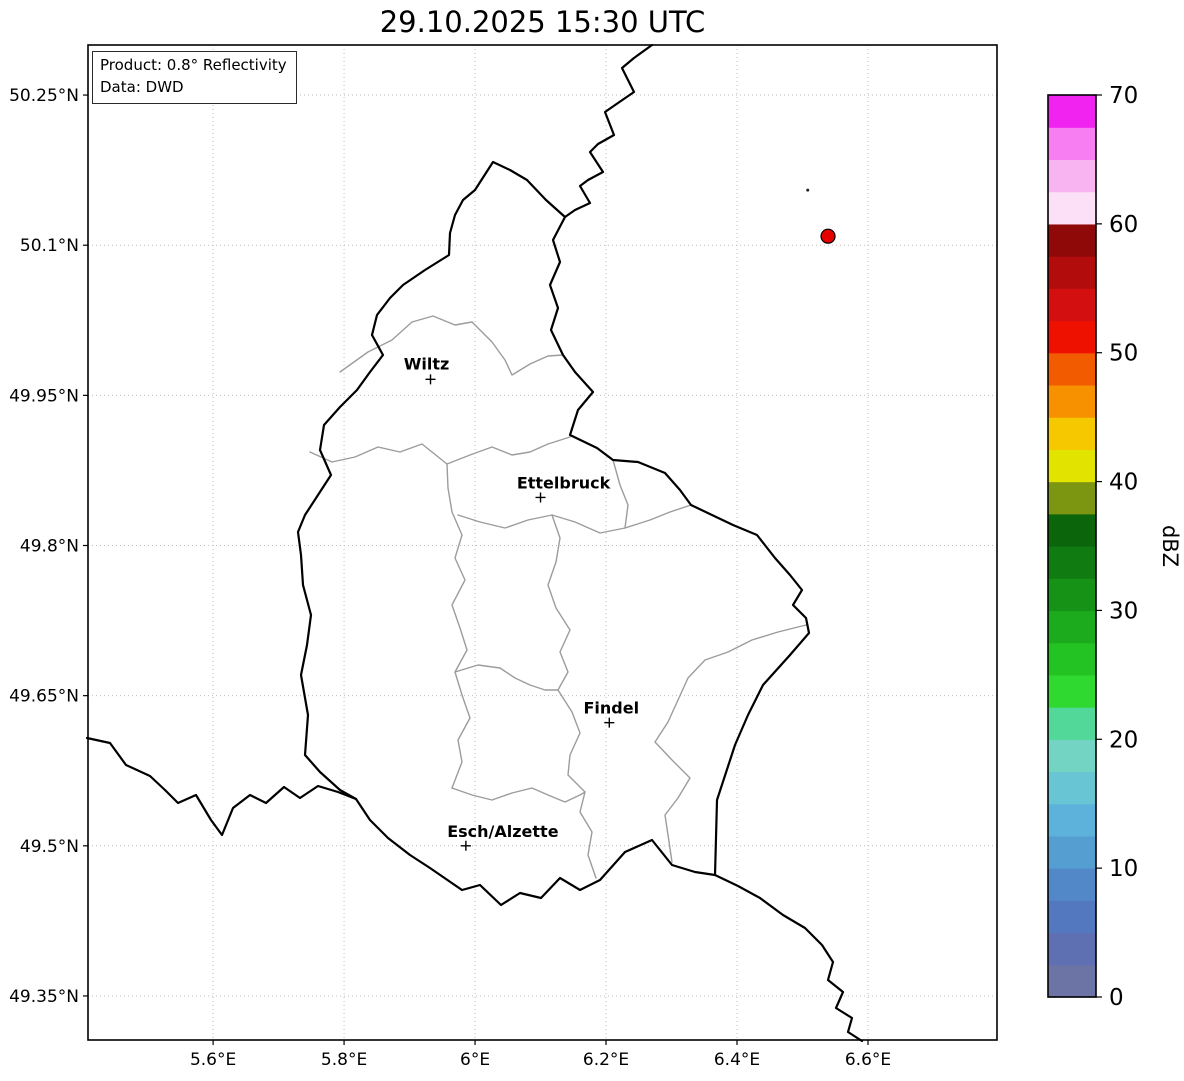  What do you see at coordinates (344, 1060) in the screenshot?
I see `x-tick-label: 5.8°E` at bounding box center [344, 1060].